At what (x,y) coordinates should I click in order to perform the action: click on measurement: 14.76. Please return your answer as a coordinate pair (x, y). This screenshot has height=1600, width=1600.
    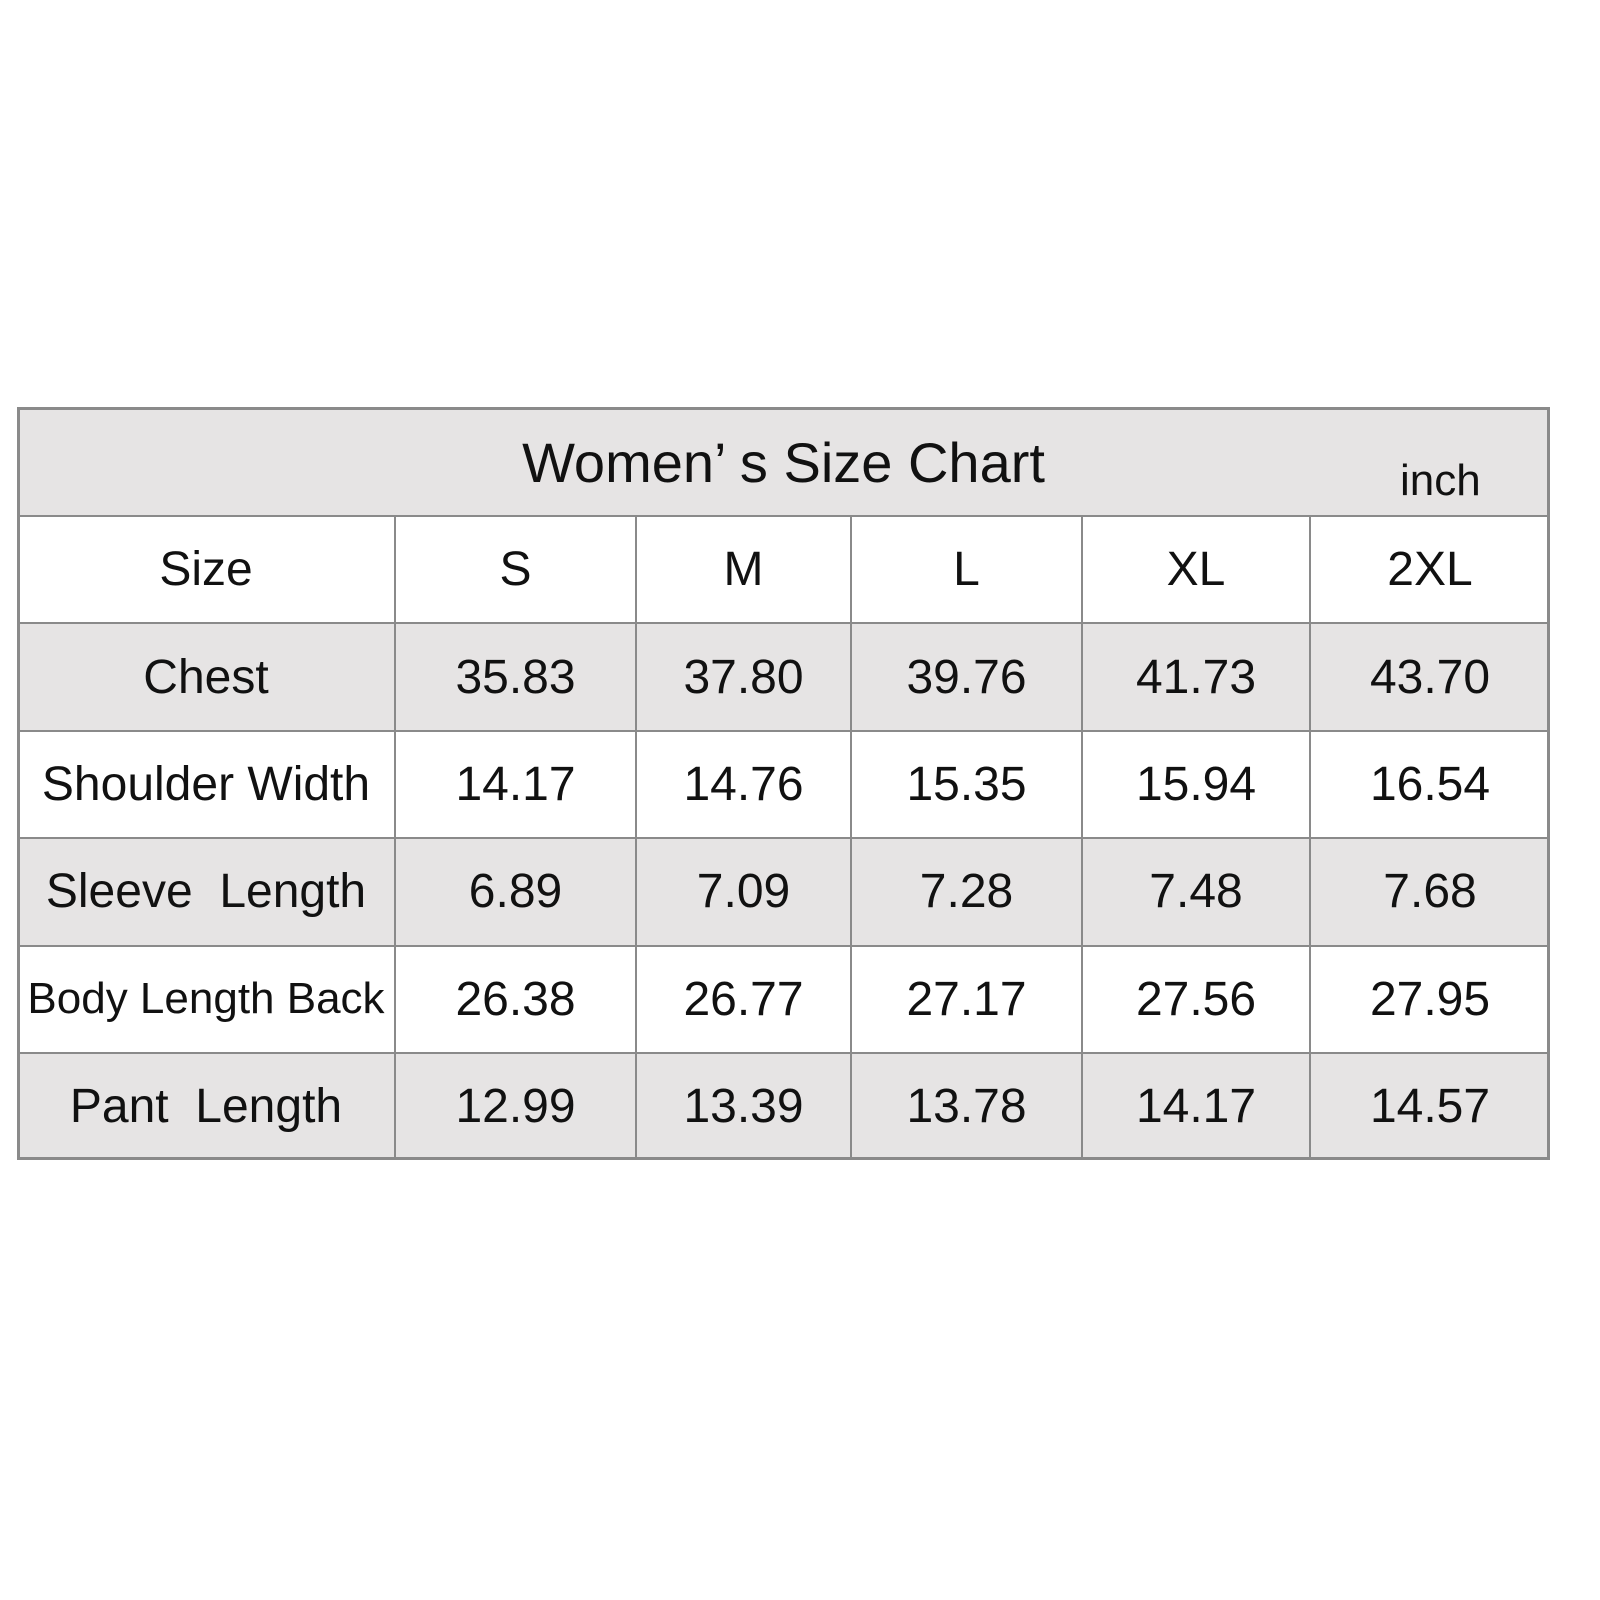
    Looking at the image, I should click on (743, 784).